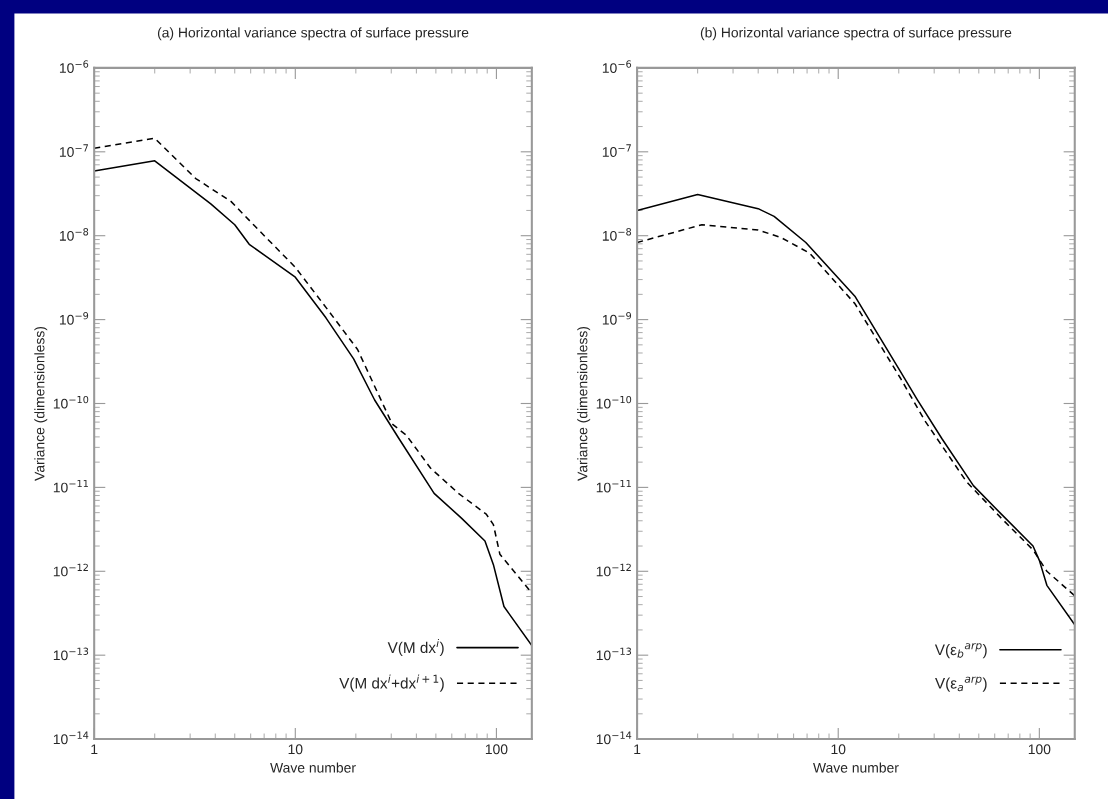 Image resolution: width=1108 pixels, height=799 pixels. Describe the element at coordinates (961, 684) in the screenshot. I see `legend-label: V(ε$_{a}$$^{arp}$)` at that location.